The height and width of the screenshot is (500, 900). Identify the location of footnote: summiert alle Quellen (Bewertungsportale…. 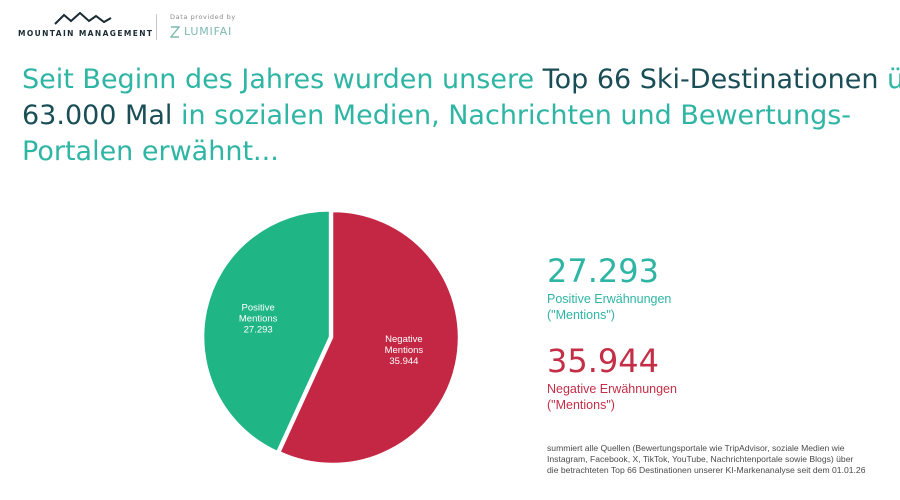
(719, 460).